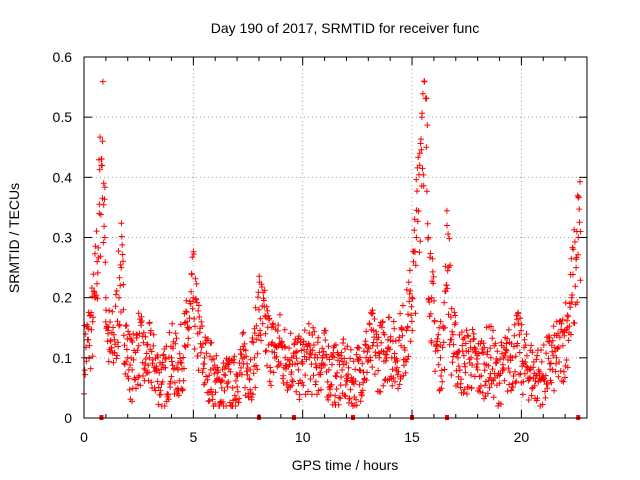 This screenshot has width=640, height=480. What do you see at coordinates (412, 437) in the screenshot?
I see `x-tick-label: 15` at bounding box center [412, 437].